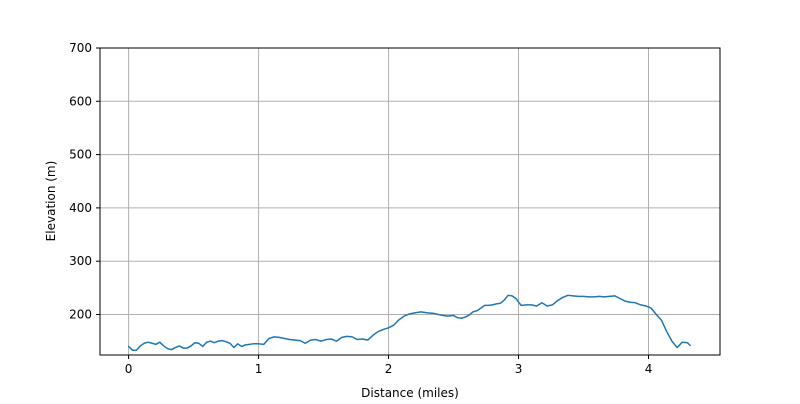 The image size is (800, 404). I want to click on x-tick-label-3: 3, so click(519, 369).